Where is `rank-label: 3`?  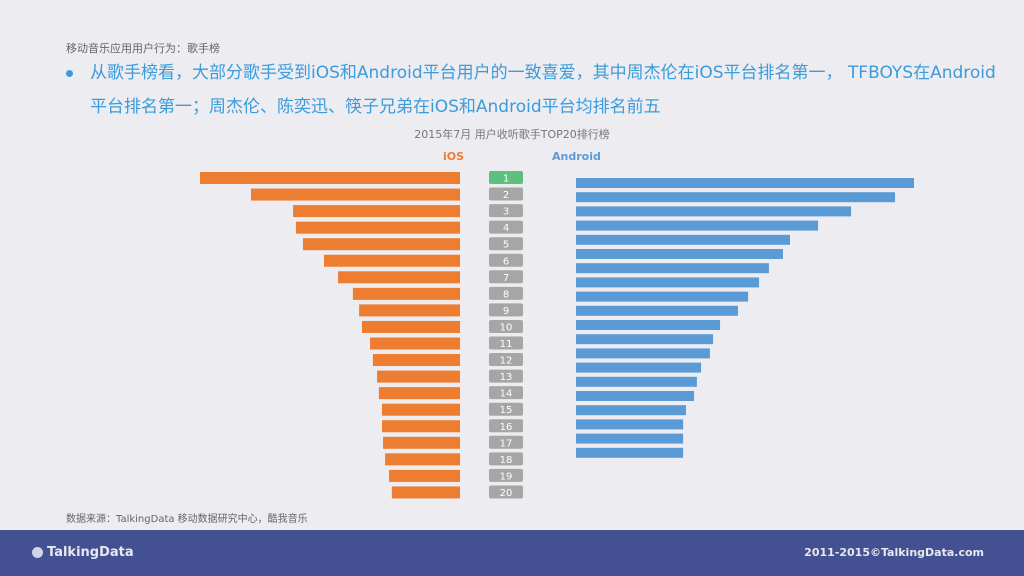
rank-label: 3 is located at coordinates (506, 212).